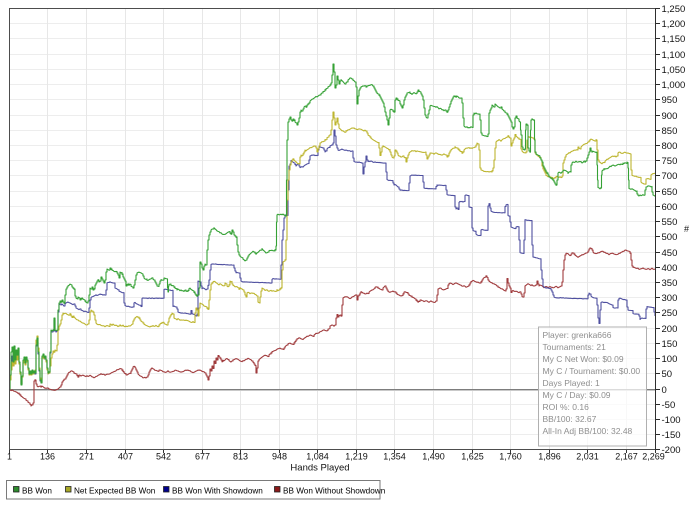 The width and height of the screenshot is (700, 507). What do you see at coordinates (583, 359) in the screenshot?
I see `svg-text: My C Net Won: $0.09` at bounding box center [583, 359].